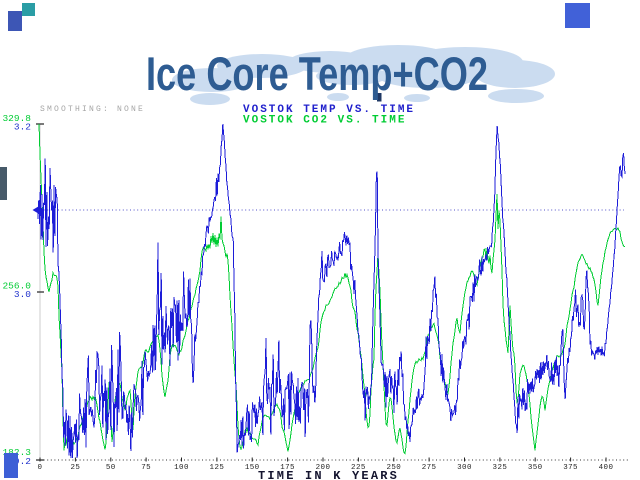  I want to click on svg-text: 375, so click(570, 468).